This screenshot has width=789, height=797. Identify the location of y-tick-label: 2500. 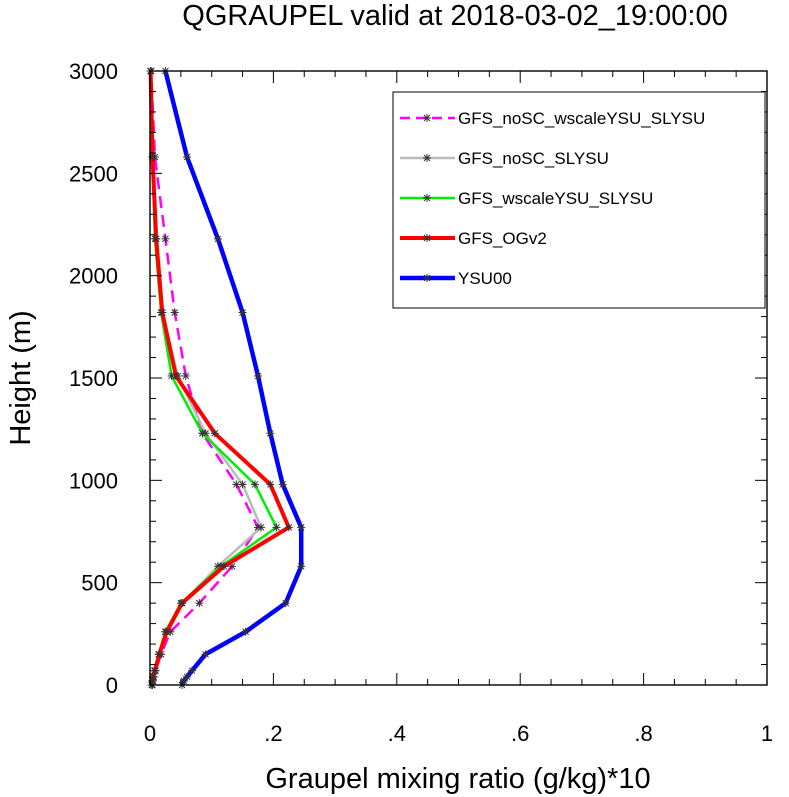
(93, 173).